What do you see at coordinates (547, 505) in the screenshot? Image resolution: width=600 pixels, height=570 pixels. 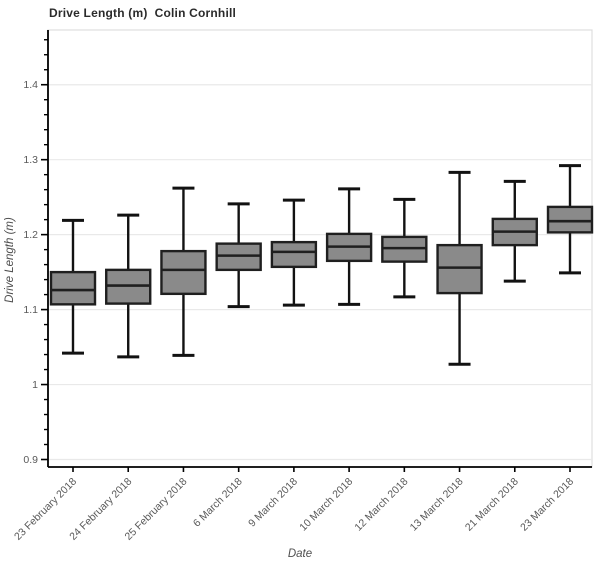 I see `x-tick-label: 23 March 2018` at bounding box center [547, 505].